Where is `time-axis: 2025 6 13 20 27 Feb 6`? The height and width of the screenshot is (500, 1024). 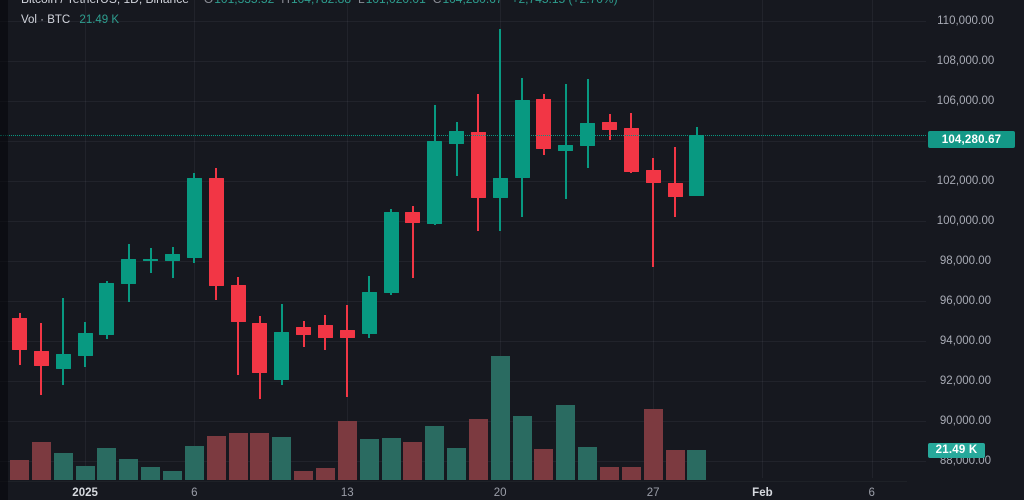 time-axis: 2025 6 13 20 27 Feb 6 is located at coordinates (512, 490).